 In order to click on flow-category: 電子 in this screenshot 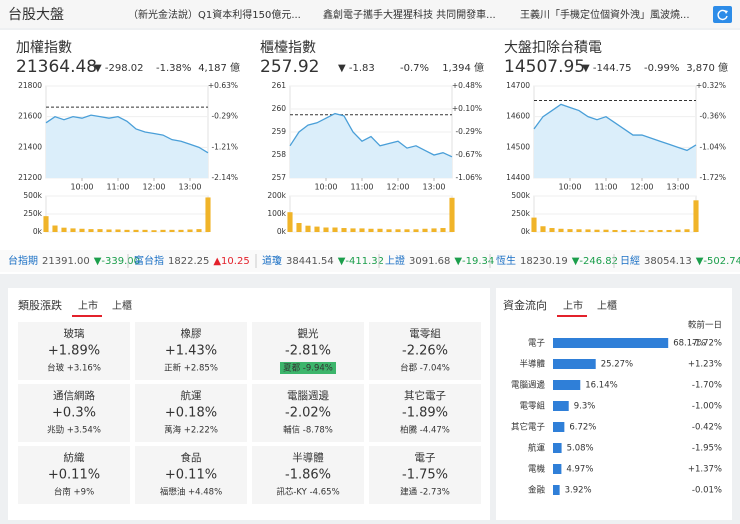, I will do `click(537, 344)`.